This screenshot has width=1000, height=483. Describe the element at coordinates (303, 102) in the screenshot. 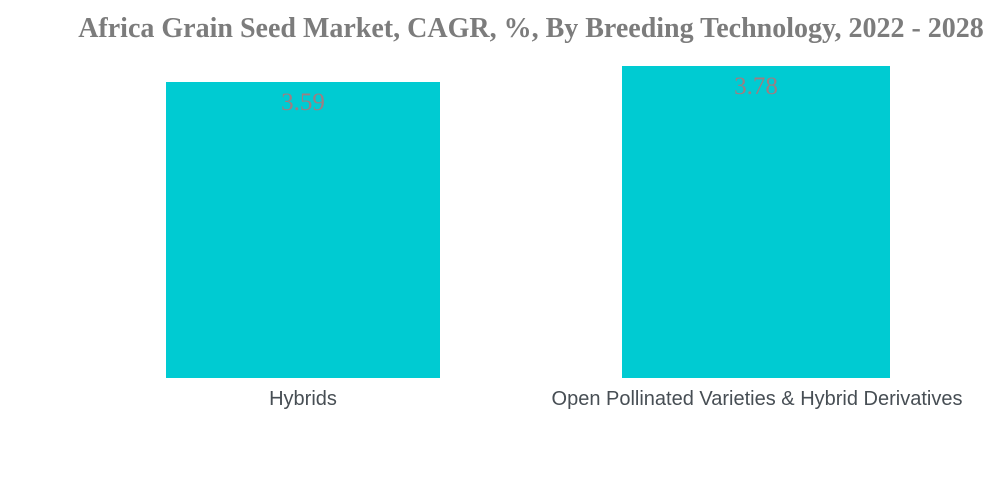

I see `bar-value-label-hybrids: 3.59` at that location.